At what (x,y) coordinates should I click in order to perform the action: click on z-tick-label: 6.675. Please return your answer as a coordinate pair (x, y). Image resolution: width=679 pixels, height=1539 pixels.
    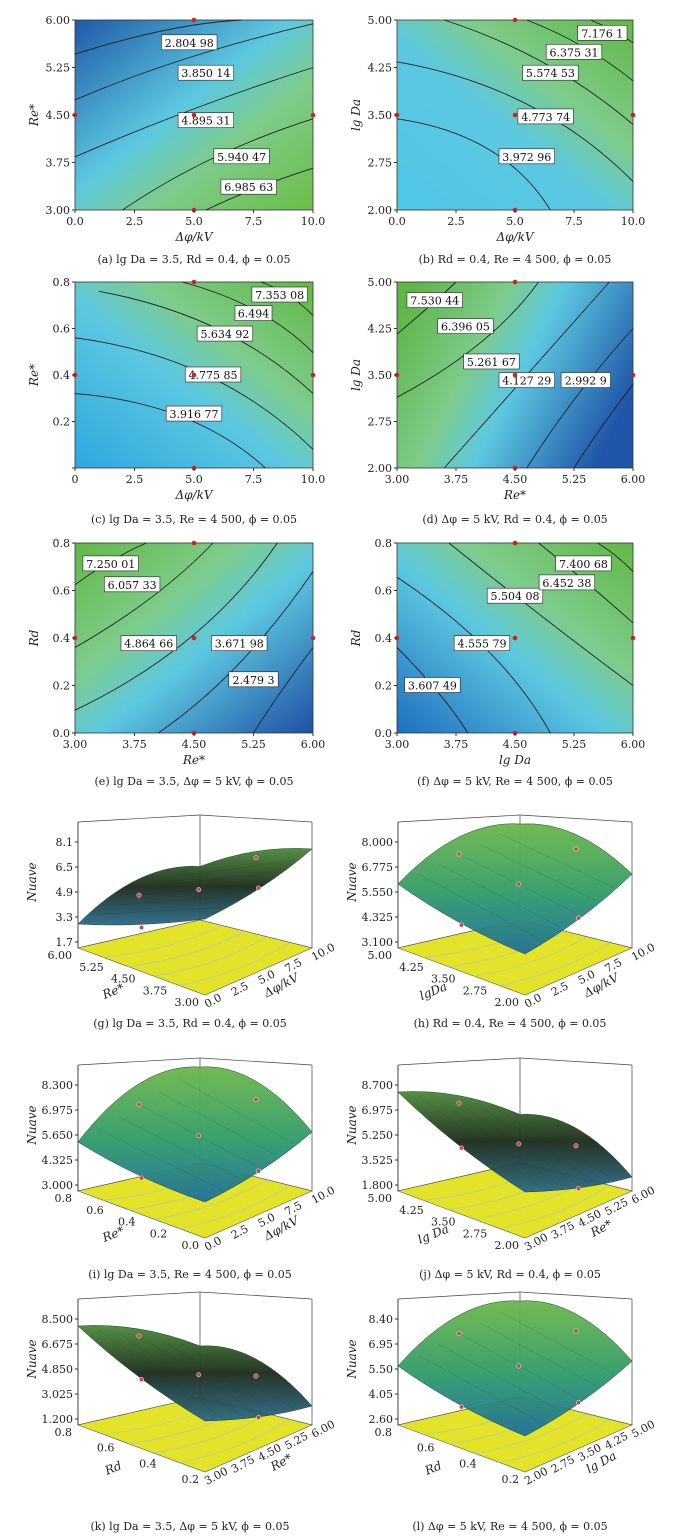
    Looking at the image, I should click on (58, 1344).